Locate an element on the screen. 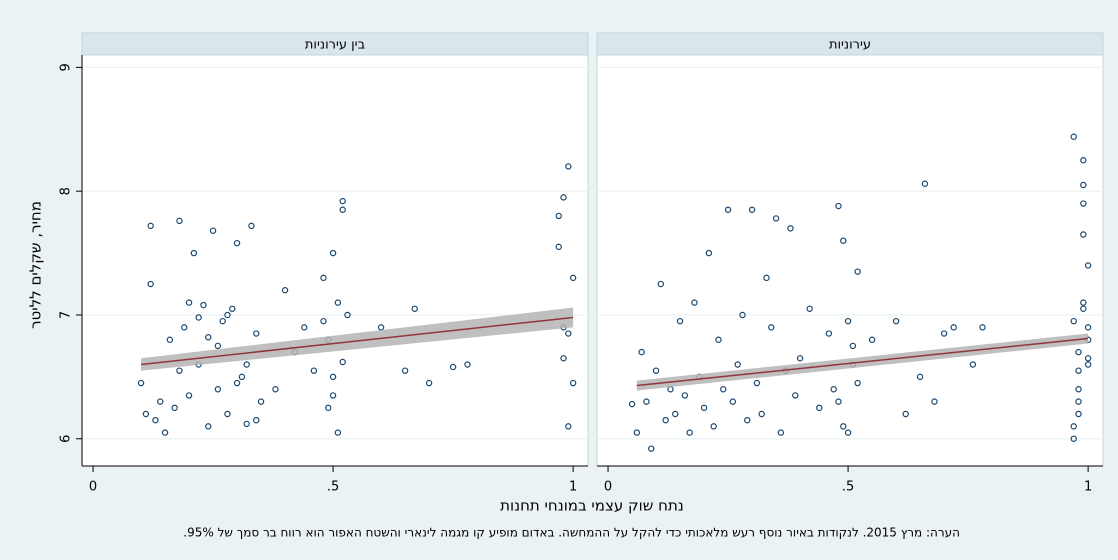 The height and width of the screenshot is (560, 1118). x-tick-label: 1 is located at coordinates (573, 487).